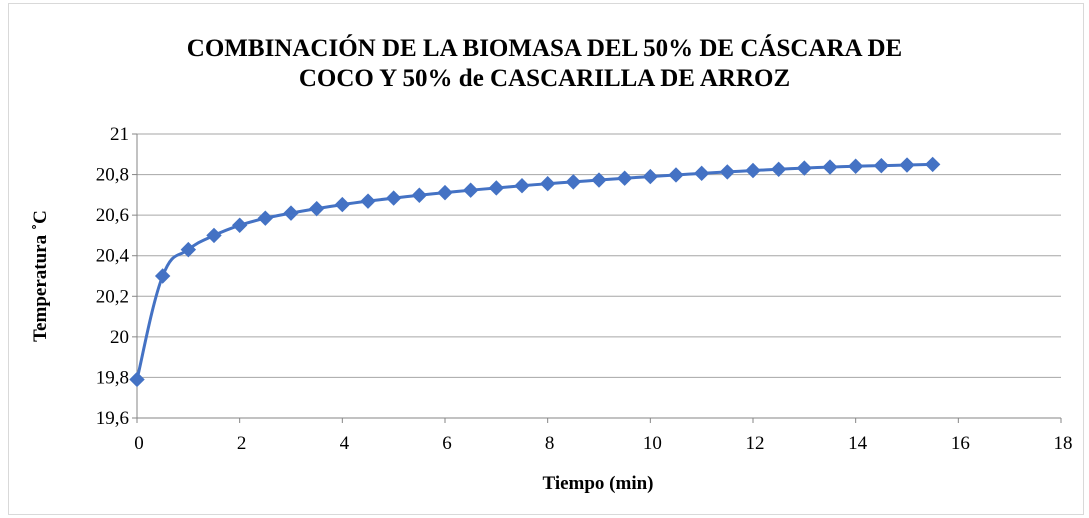  What do you see at coordinates (345, 443) in the screenshot?
I see `x-tick-label: 4` at bounding box center [345, 443].